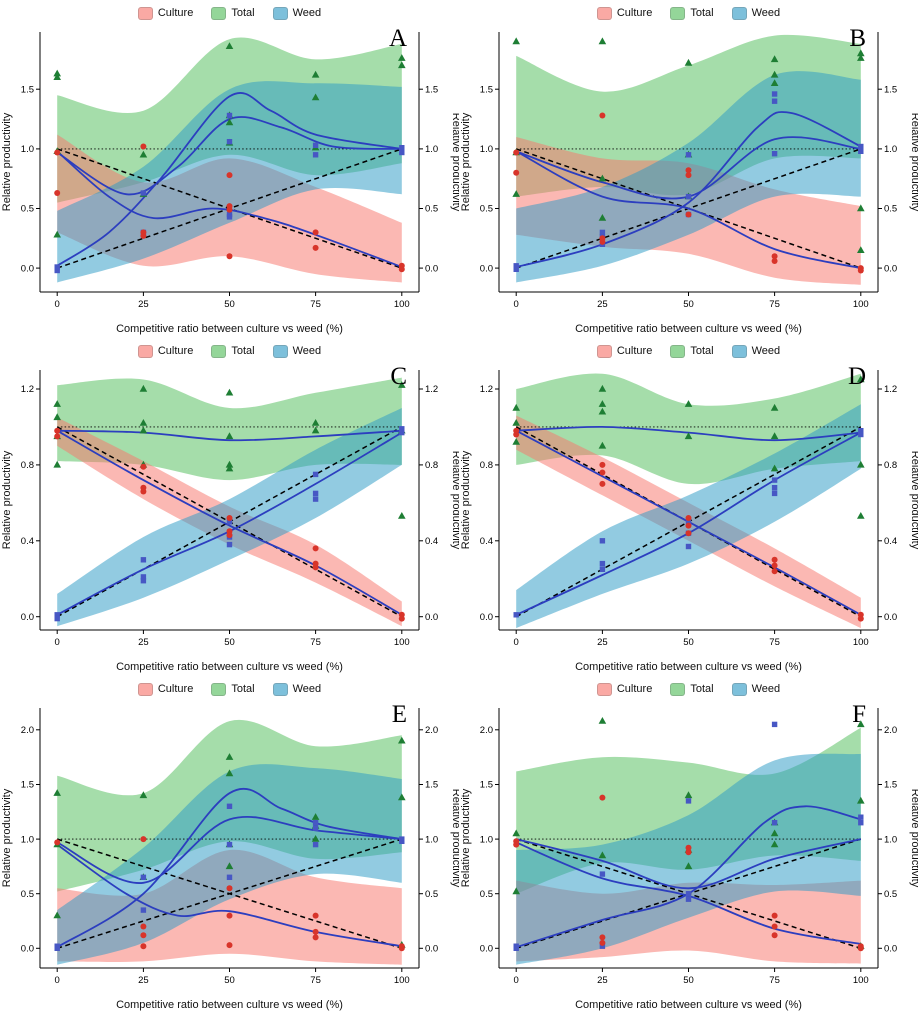 This screenshot has height=1019, width=918. Describe the element at coordinates (431, 894) in the screenshot. I see `y-tick-label-right: 0.5` at that location.